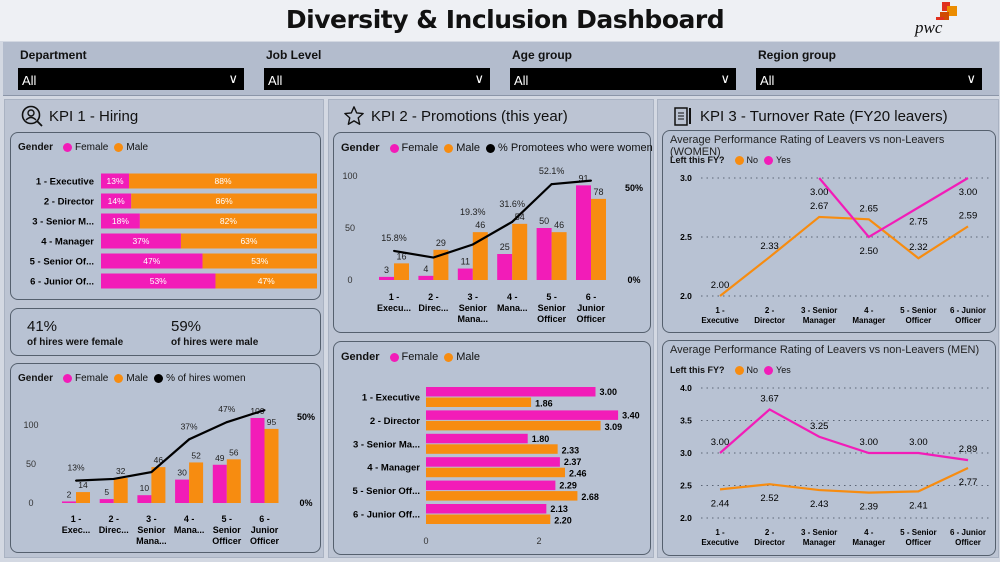 This screenshot has height=562, width=1000. I want to click on data-label: 30, so click(182, 473).